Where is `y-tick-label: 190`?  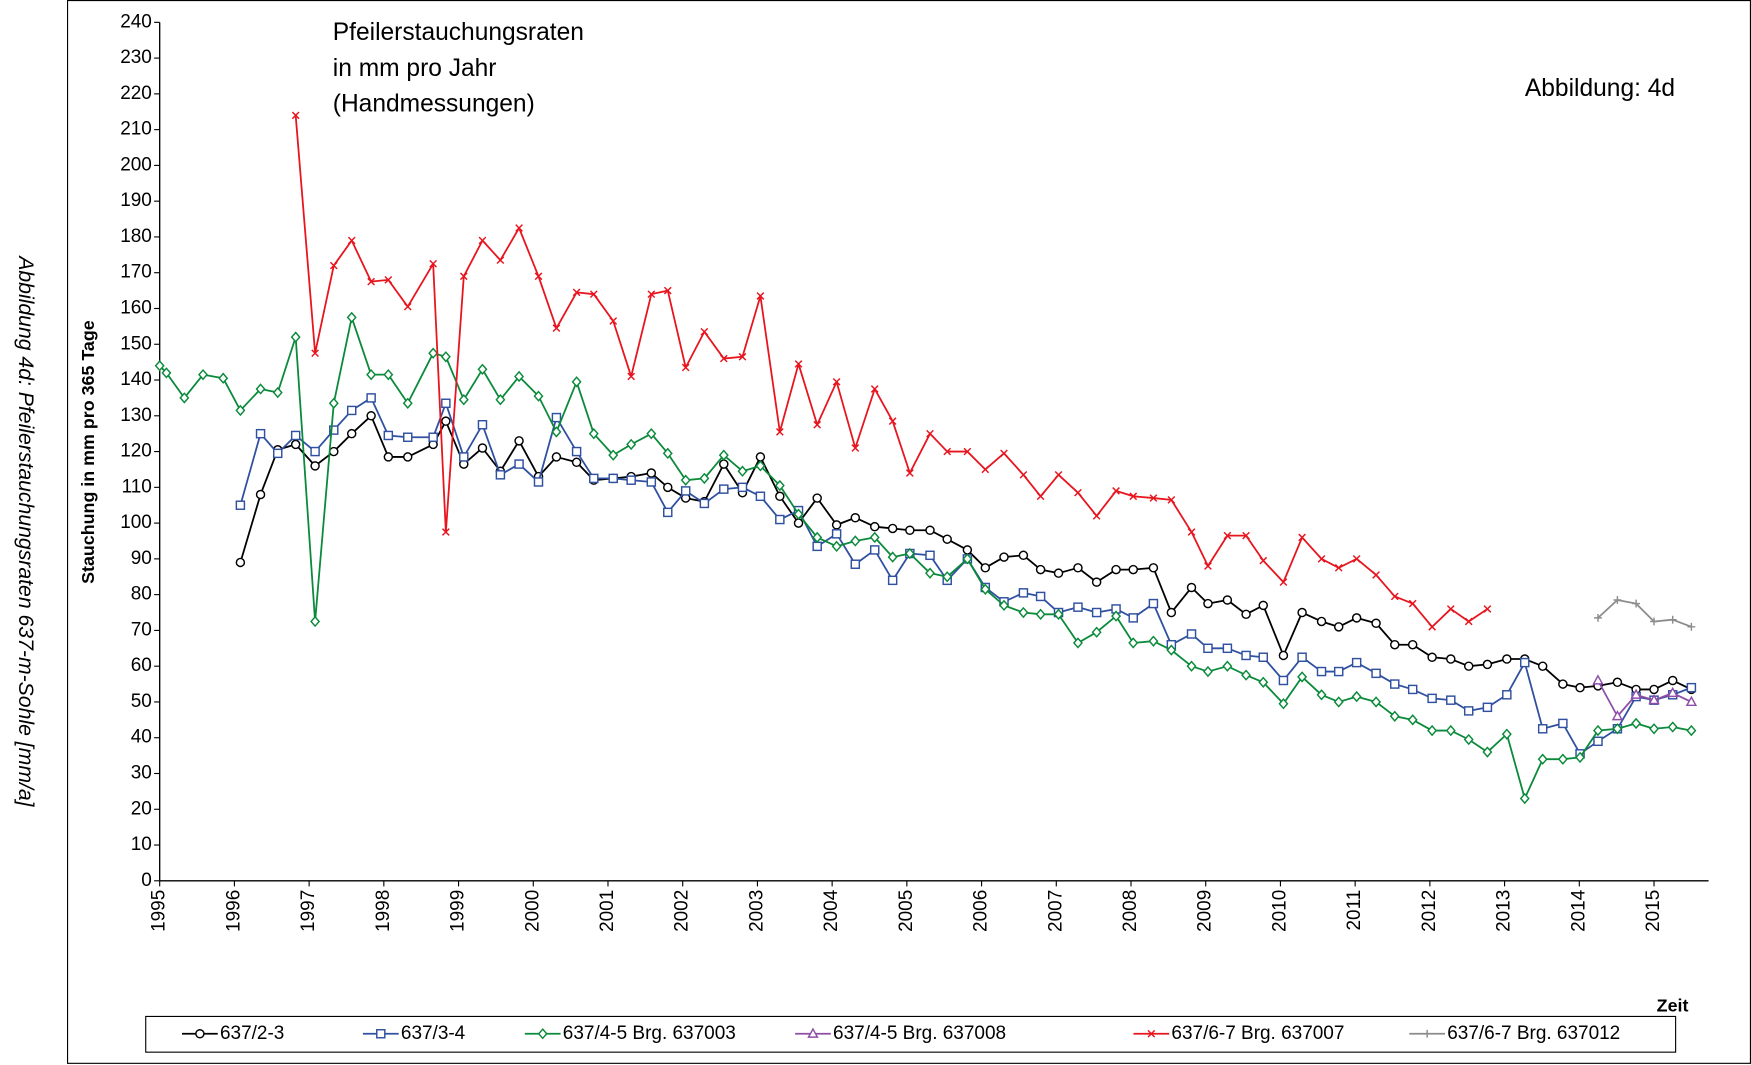
y-tick-label: 190 is located at coordinates (136, 200).